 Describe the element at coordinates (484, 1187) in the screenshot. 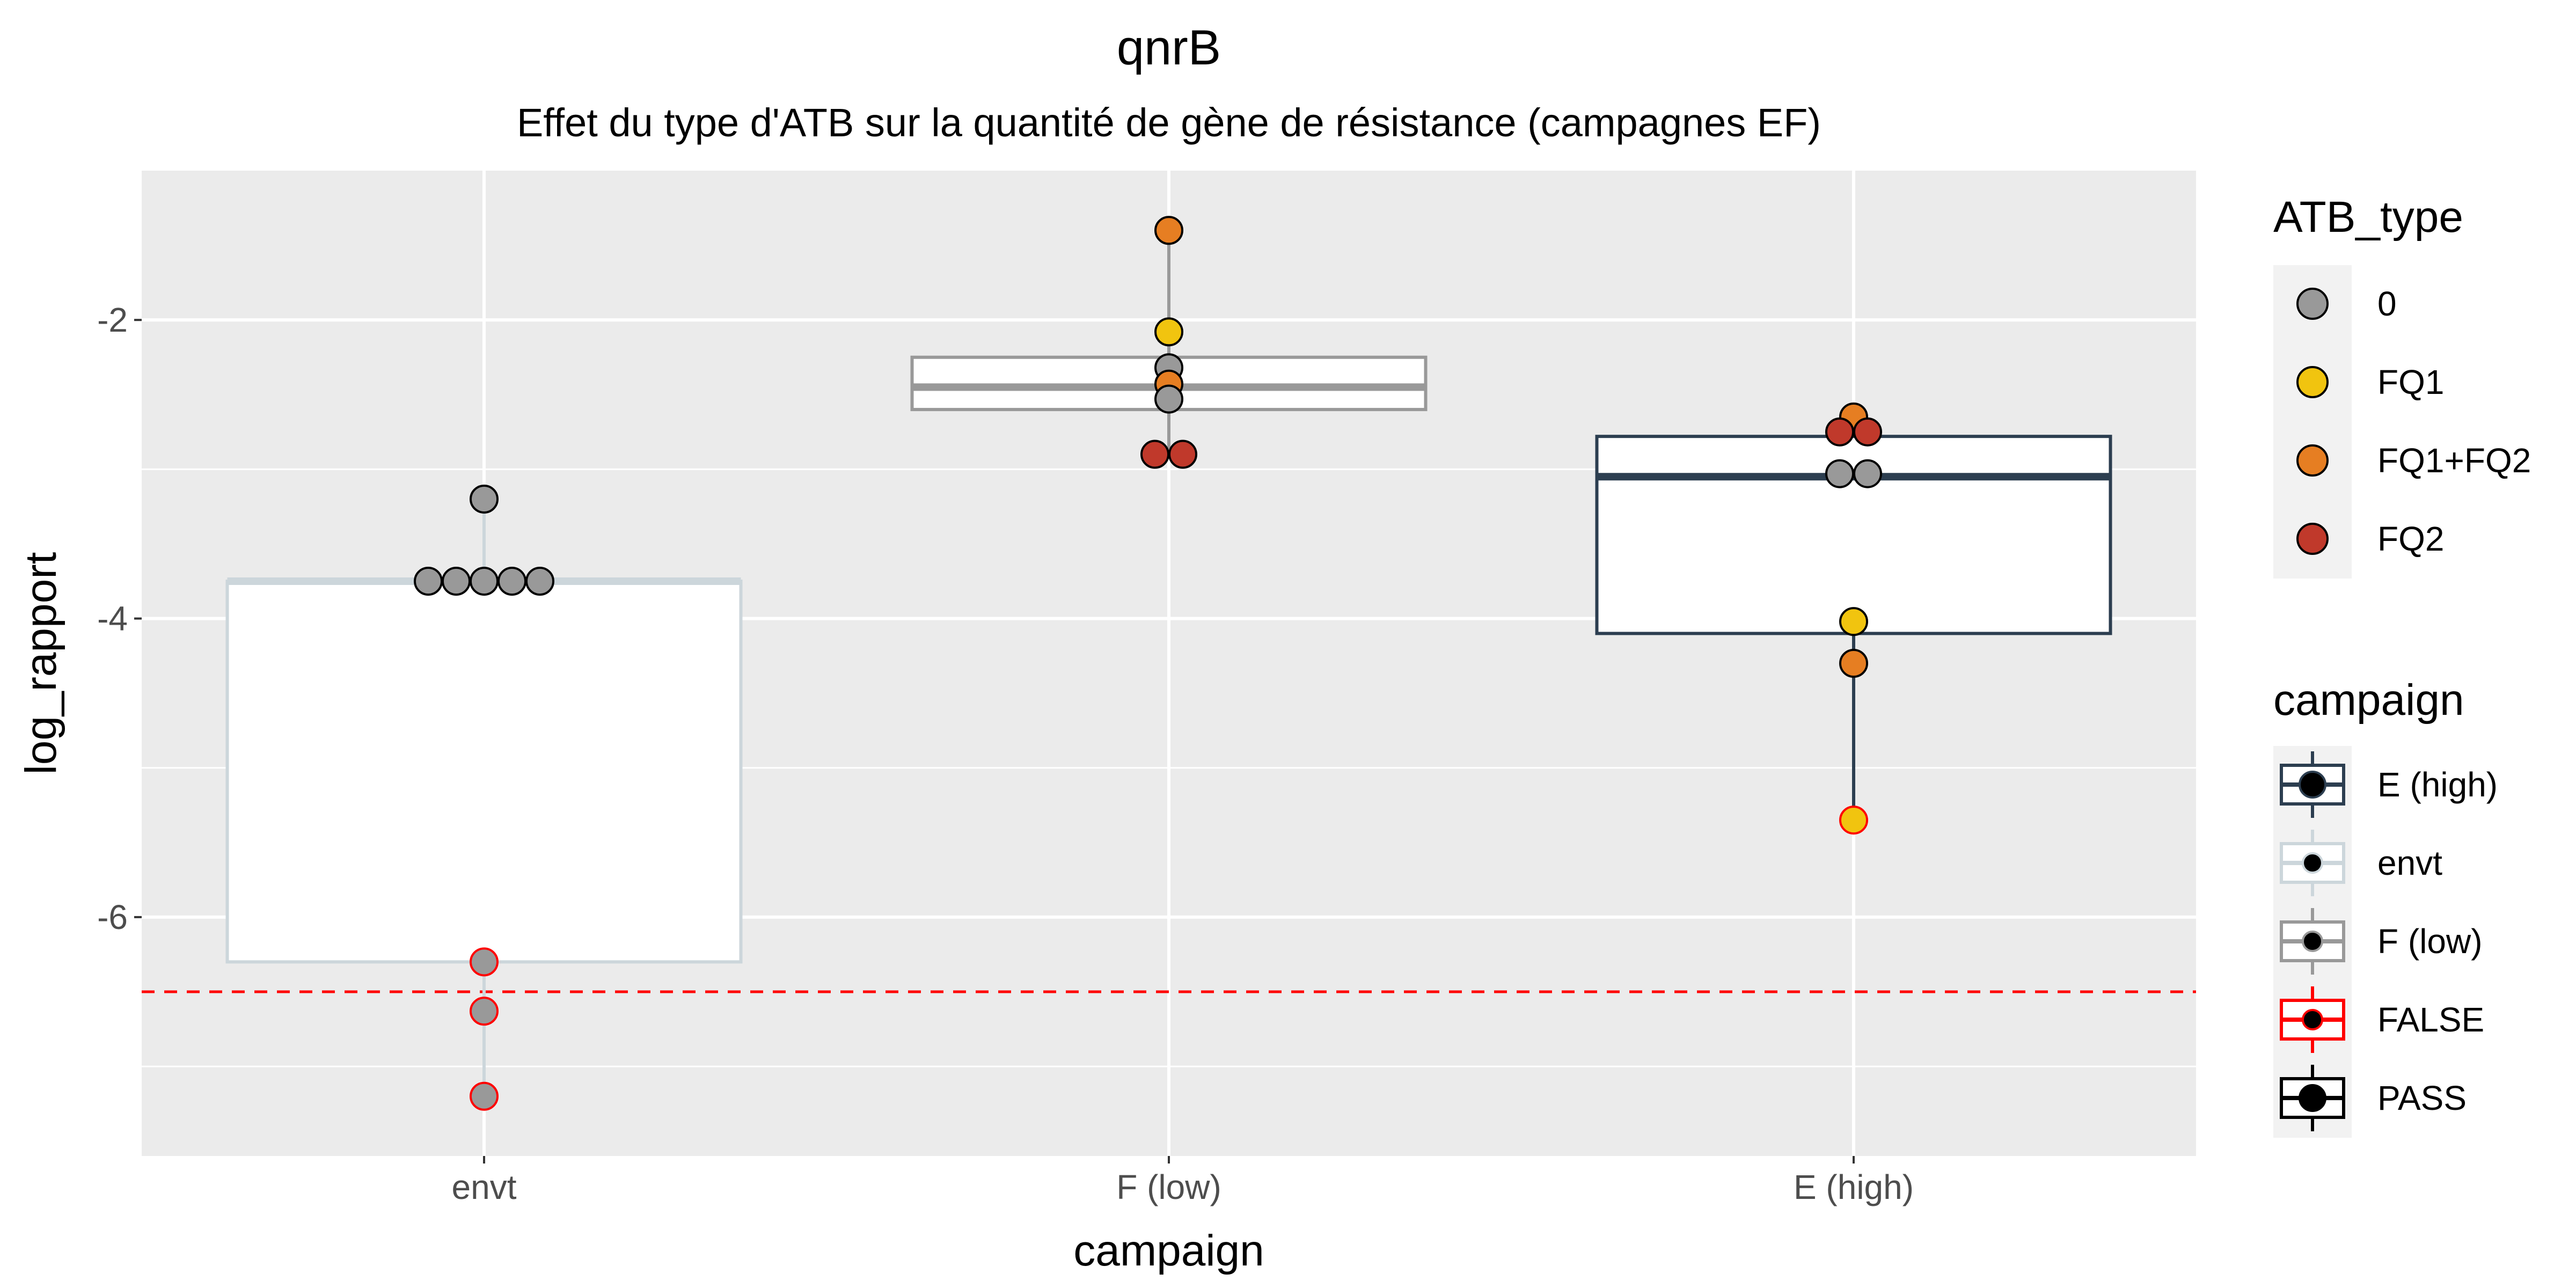

I see `x-tick-label: envt` at that location.